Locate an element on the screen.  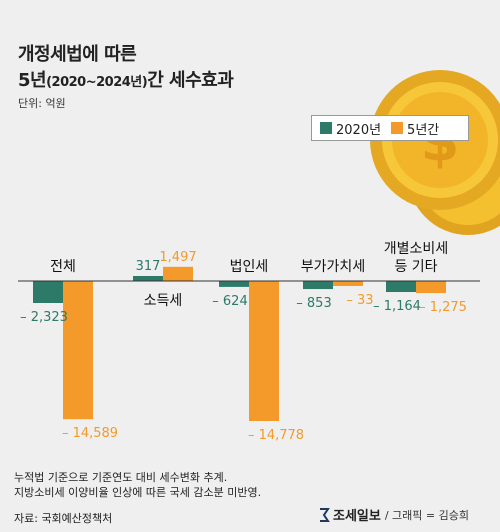
title-part-c: 간 세수효과 is located at coordinates (190, 80).